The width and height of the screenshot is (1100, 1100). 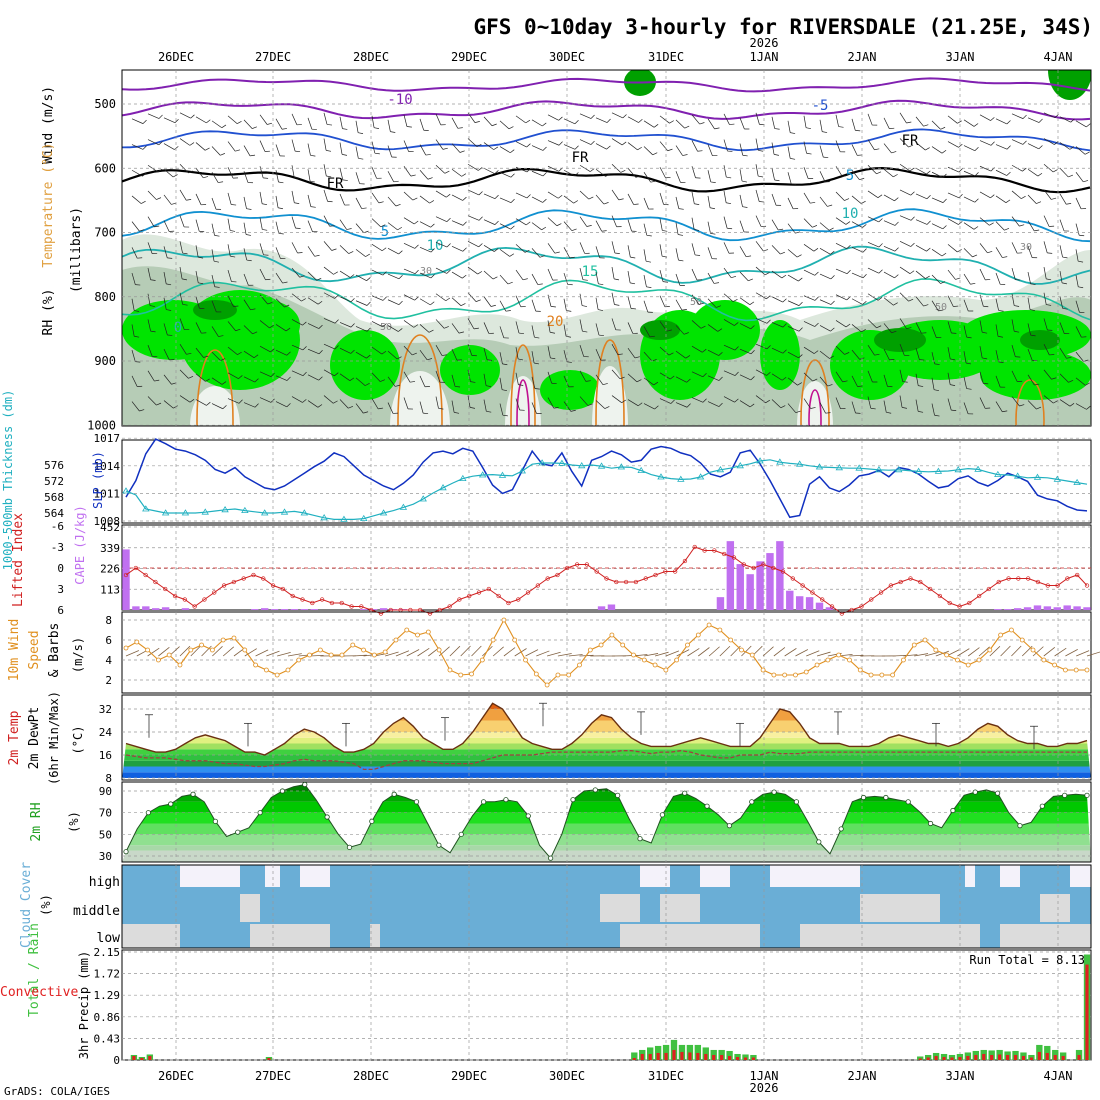 I want to click on temp-tick-label: 24, so click(x=106, y=732).